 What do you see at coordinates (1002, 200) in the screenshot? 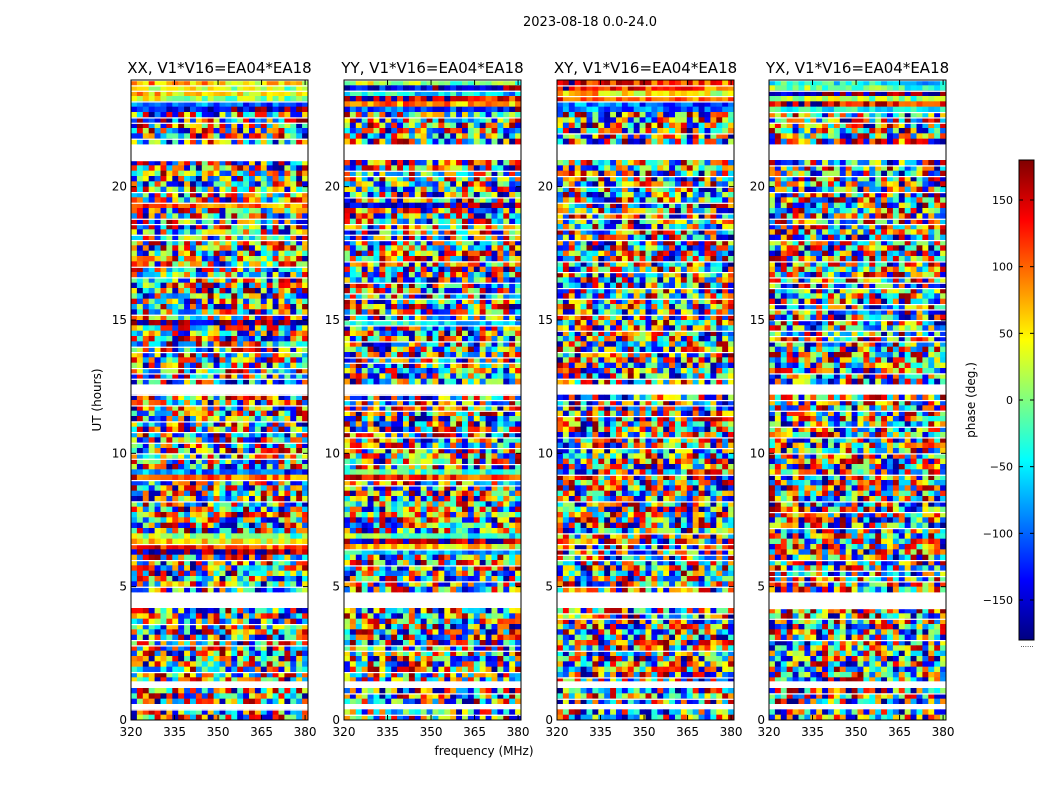
I see `colorbar-tick-label: 150` at bounding box center [1002, 200].